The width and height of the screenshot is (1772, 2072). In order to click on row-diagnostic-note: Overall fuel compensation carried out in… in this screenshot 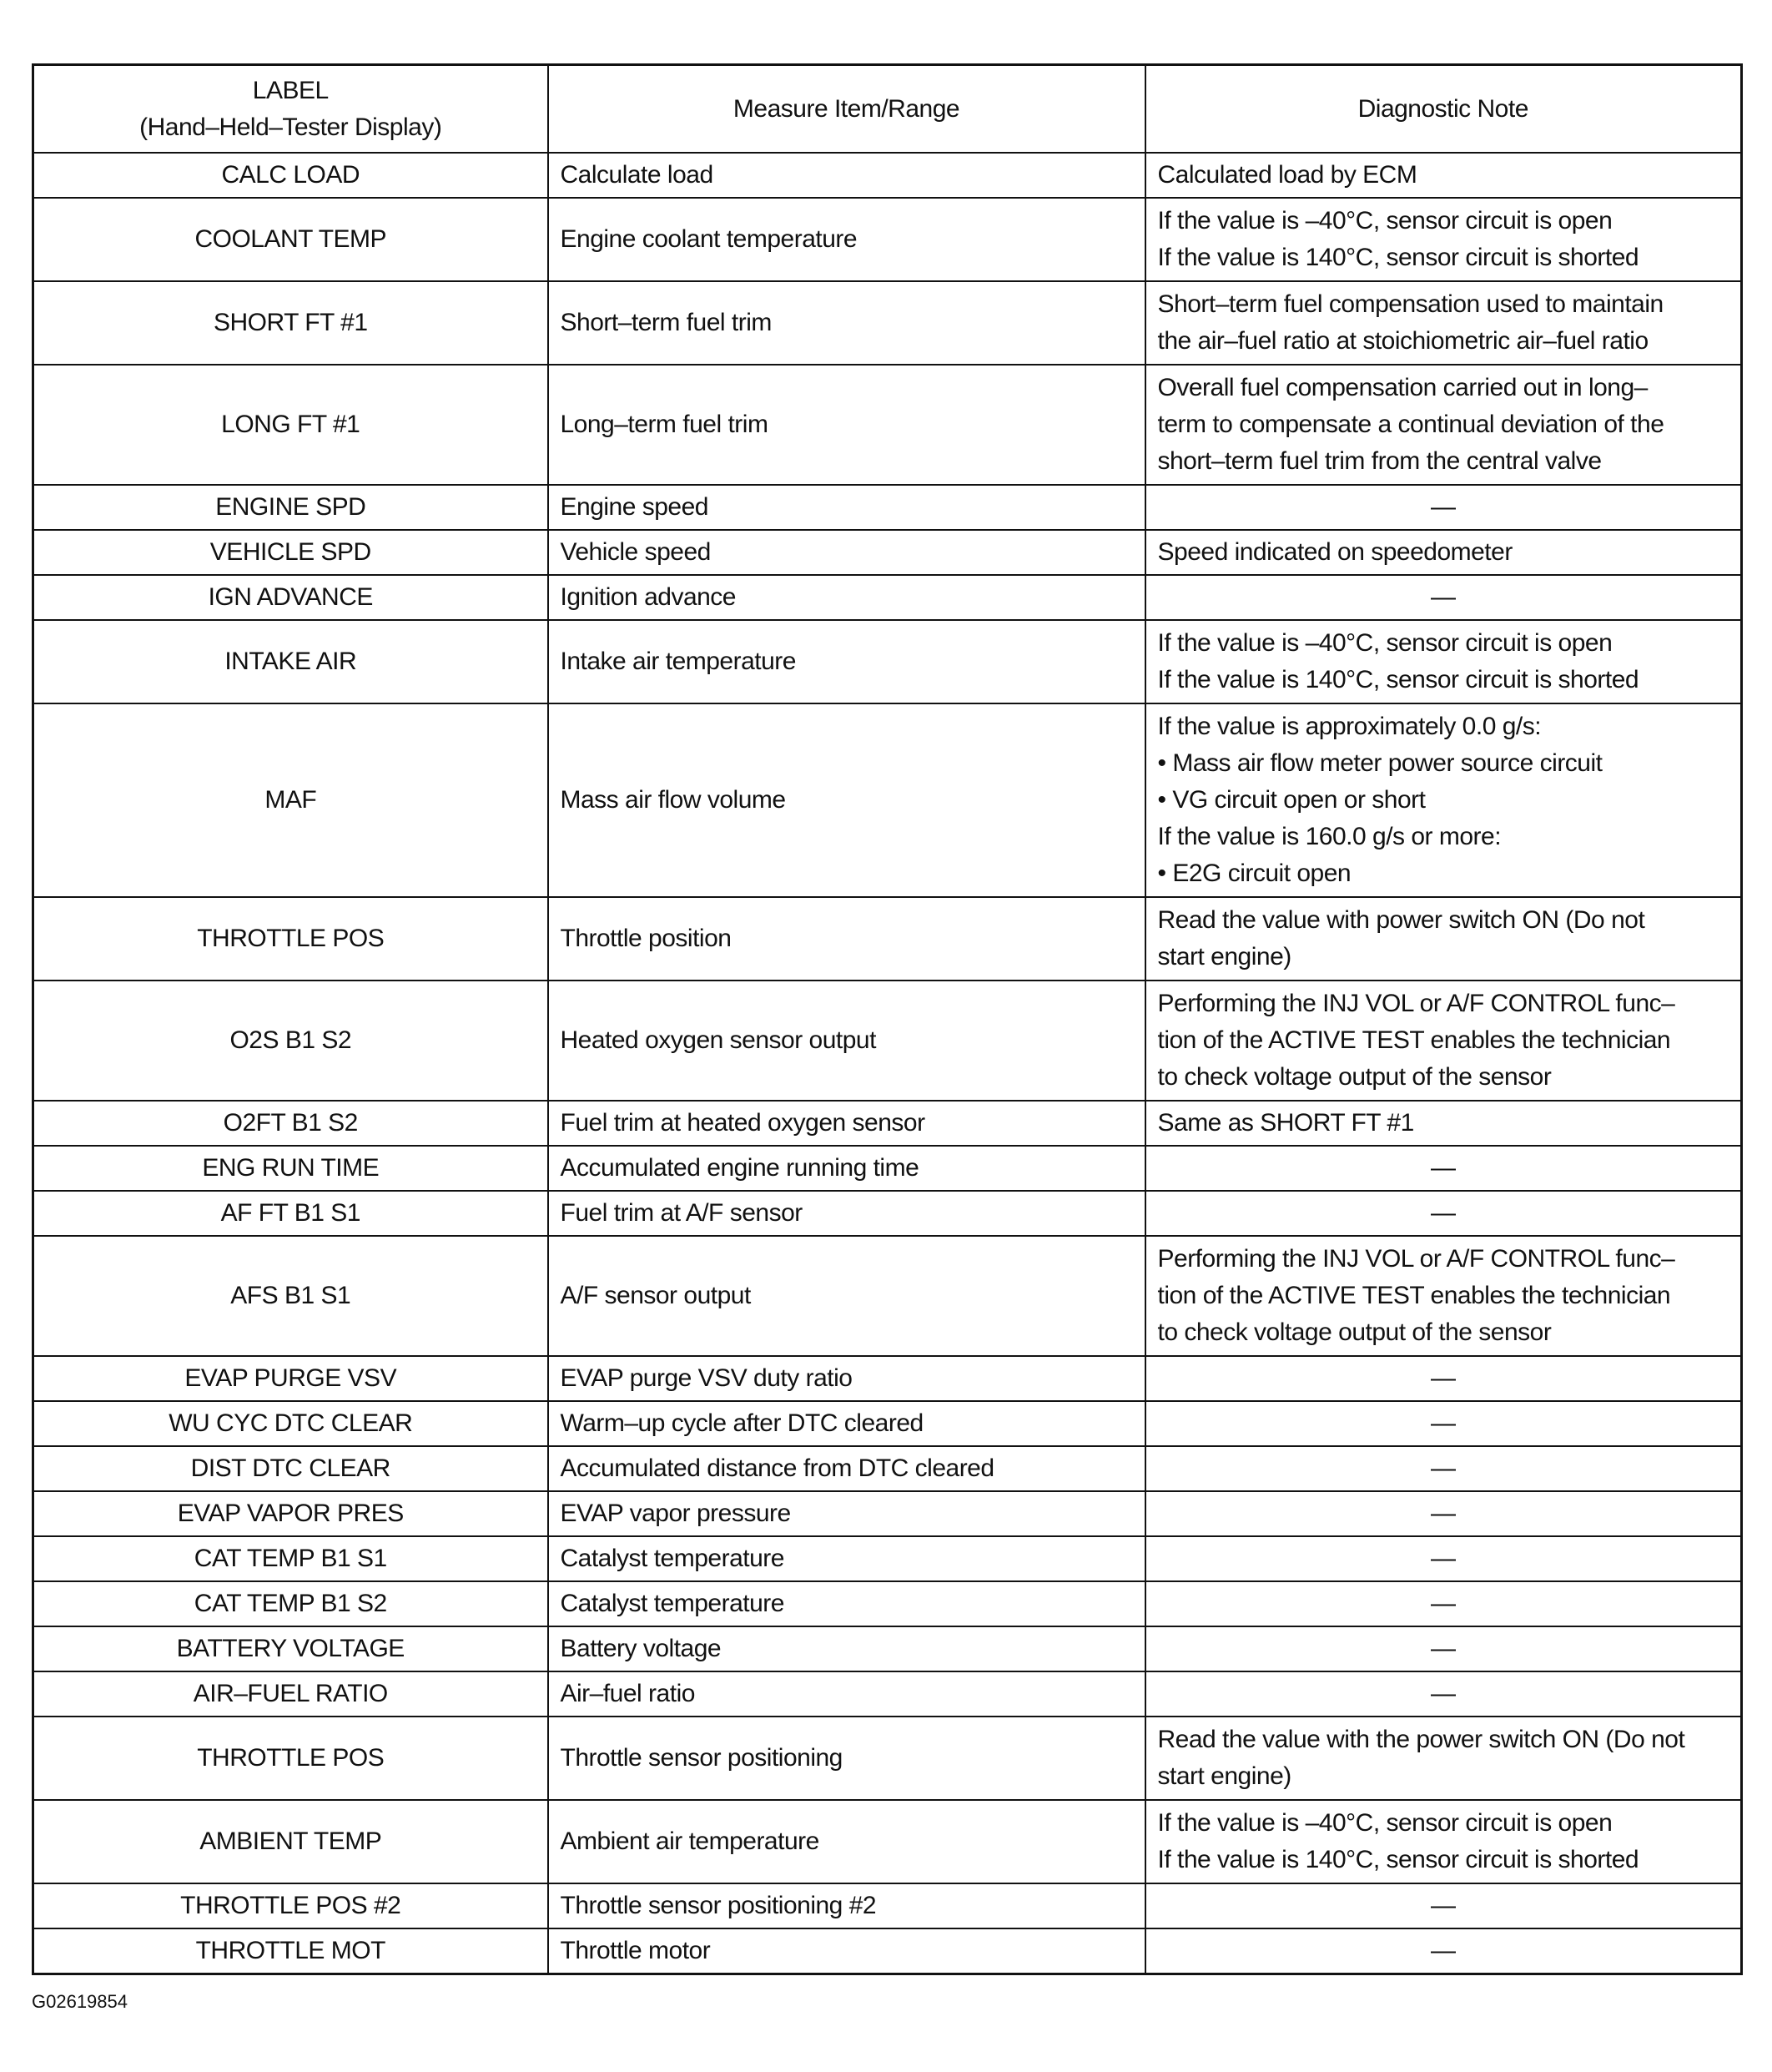, I will do `click(1443, 425)`.